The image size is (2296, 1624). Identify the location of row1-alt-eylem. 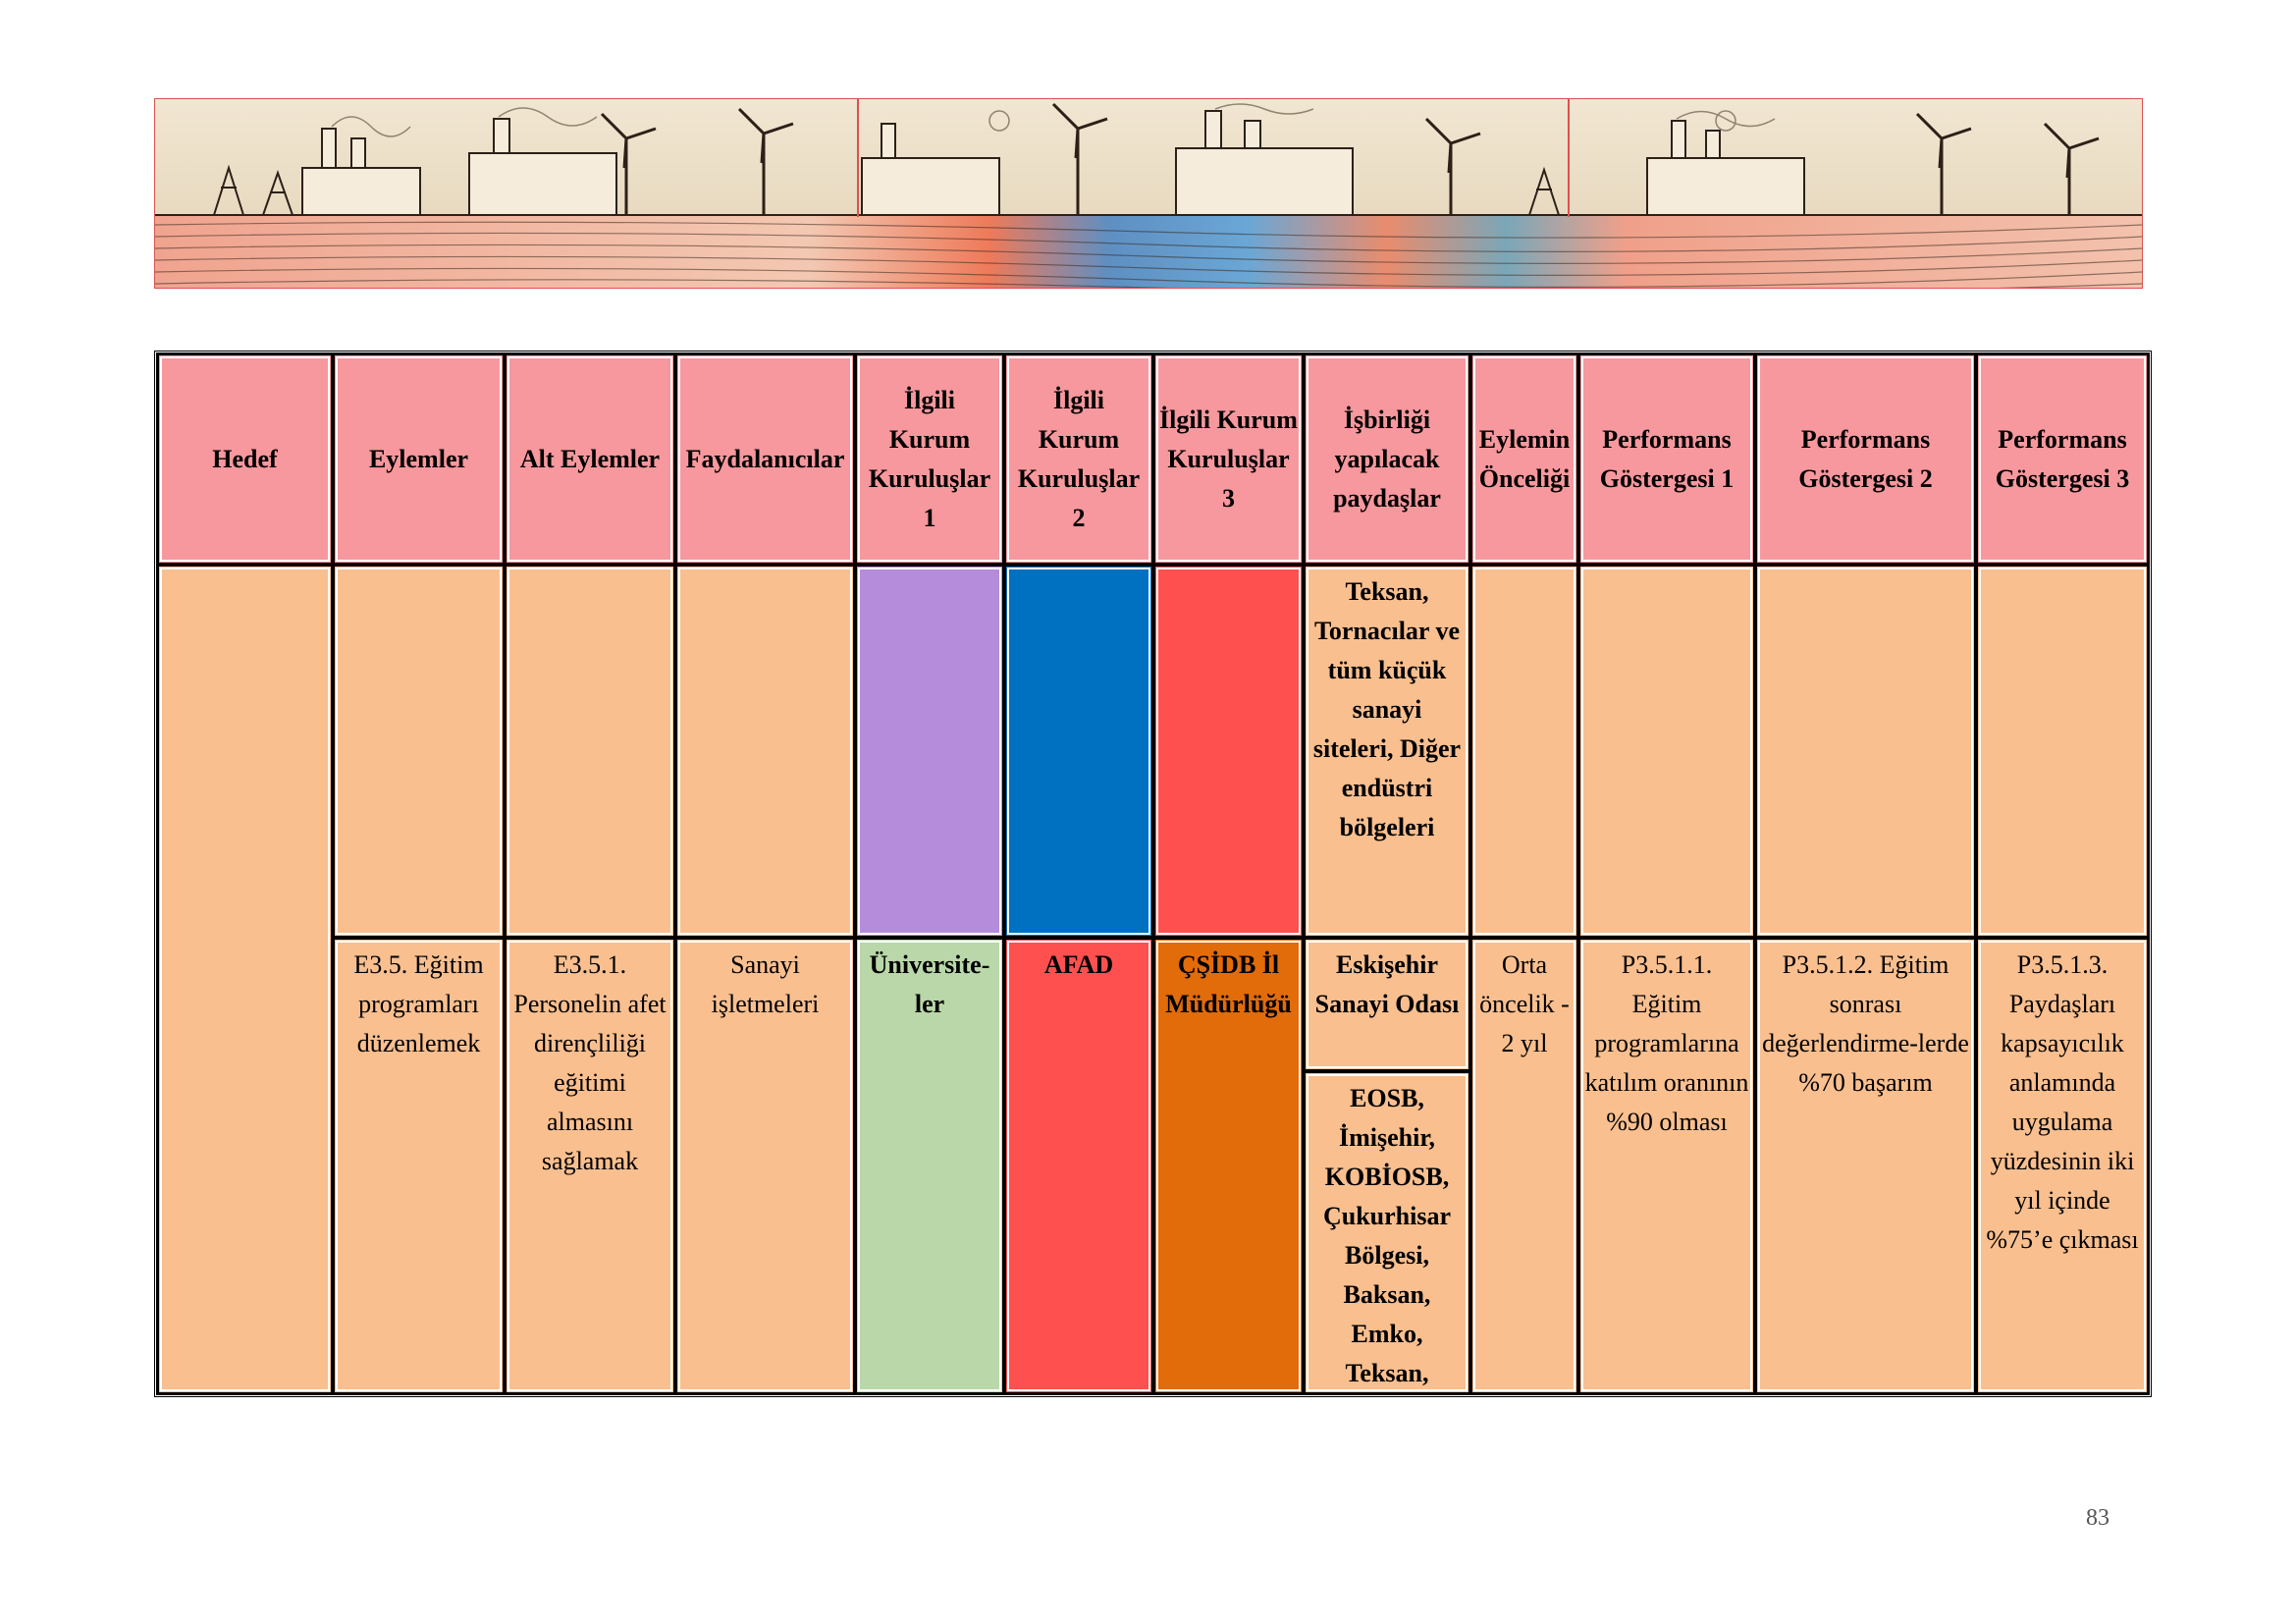
(590, 751).